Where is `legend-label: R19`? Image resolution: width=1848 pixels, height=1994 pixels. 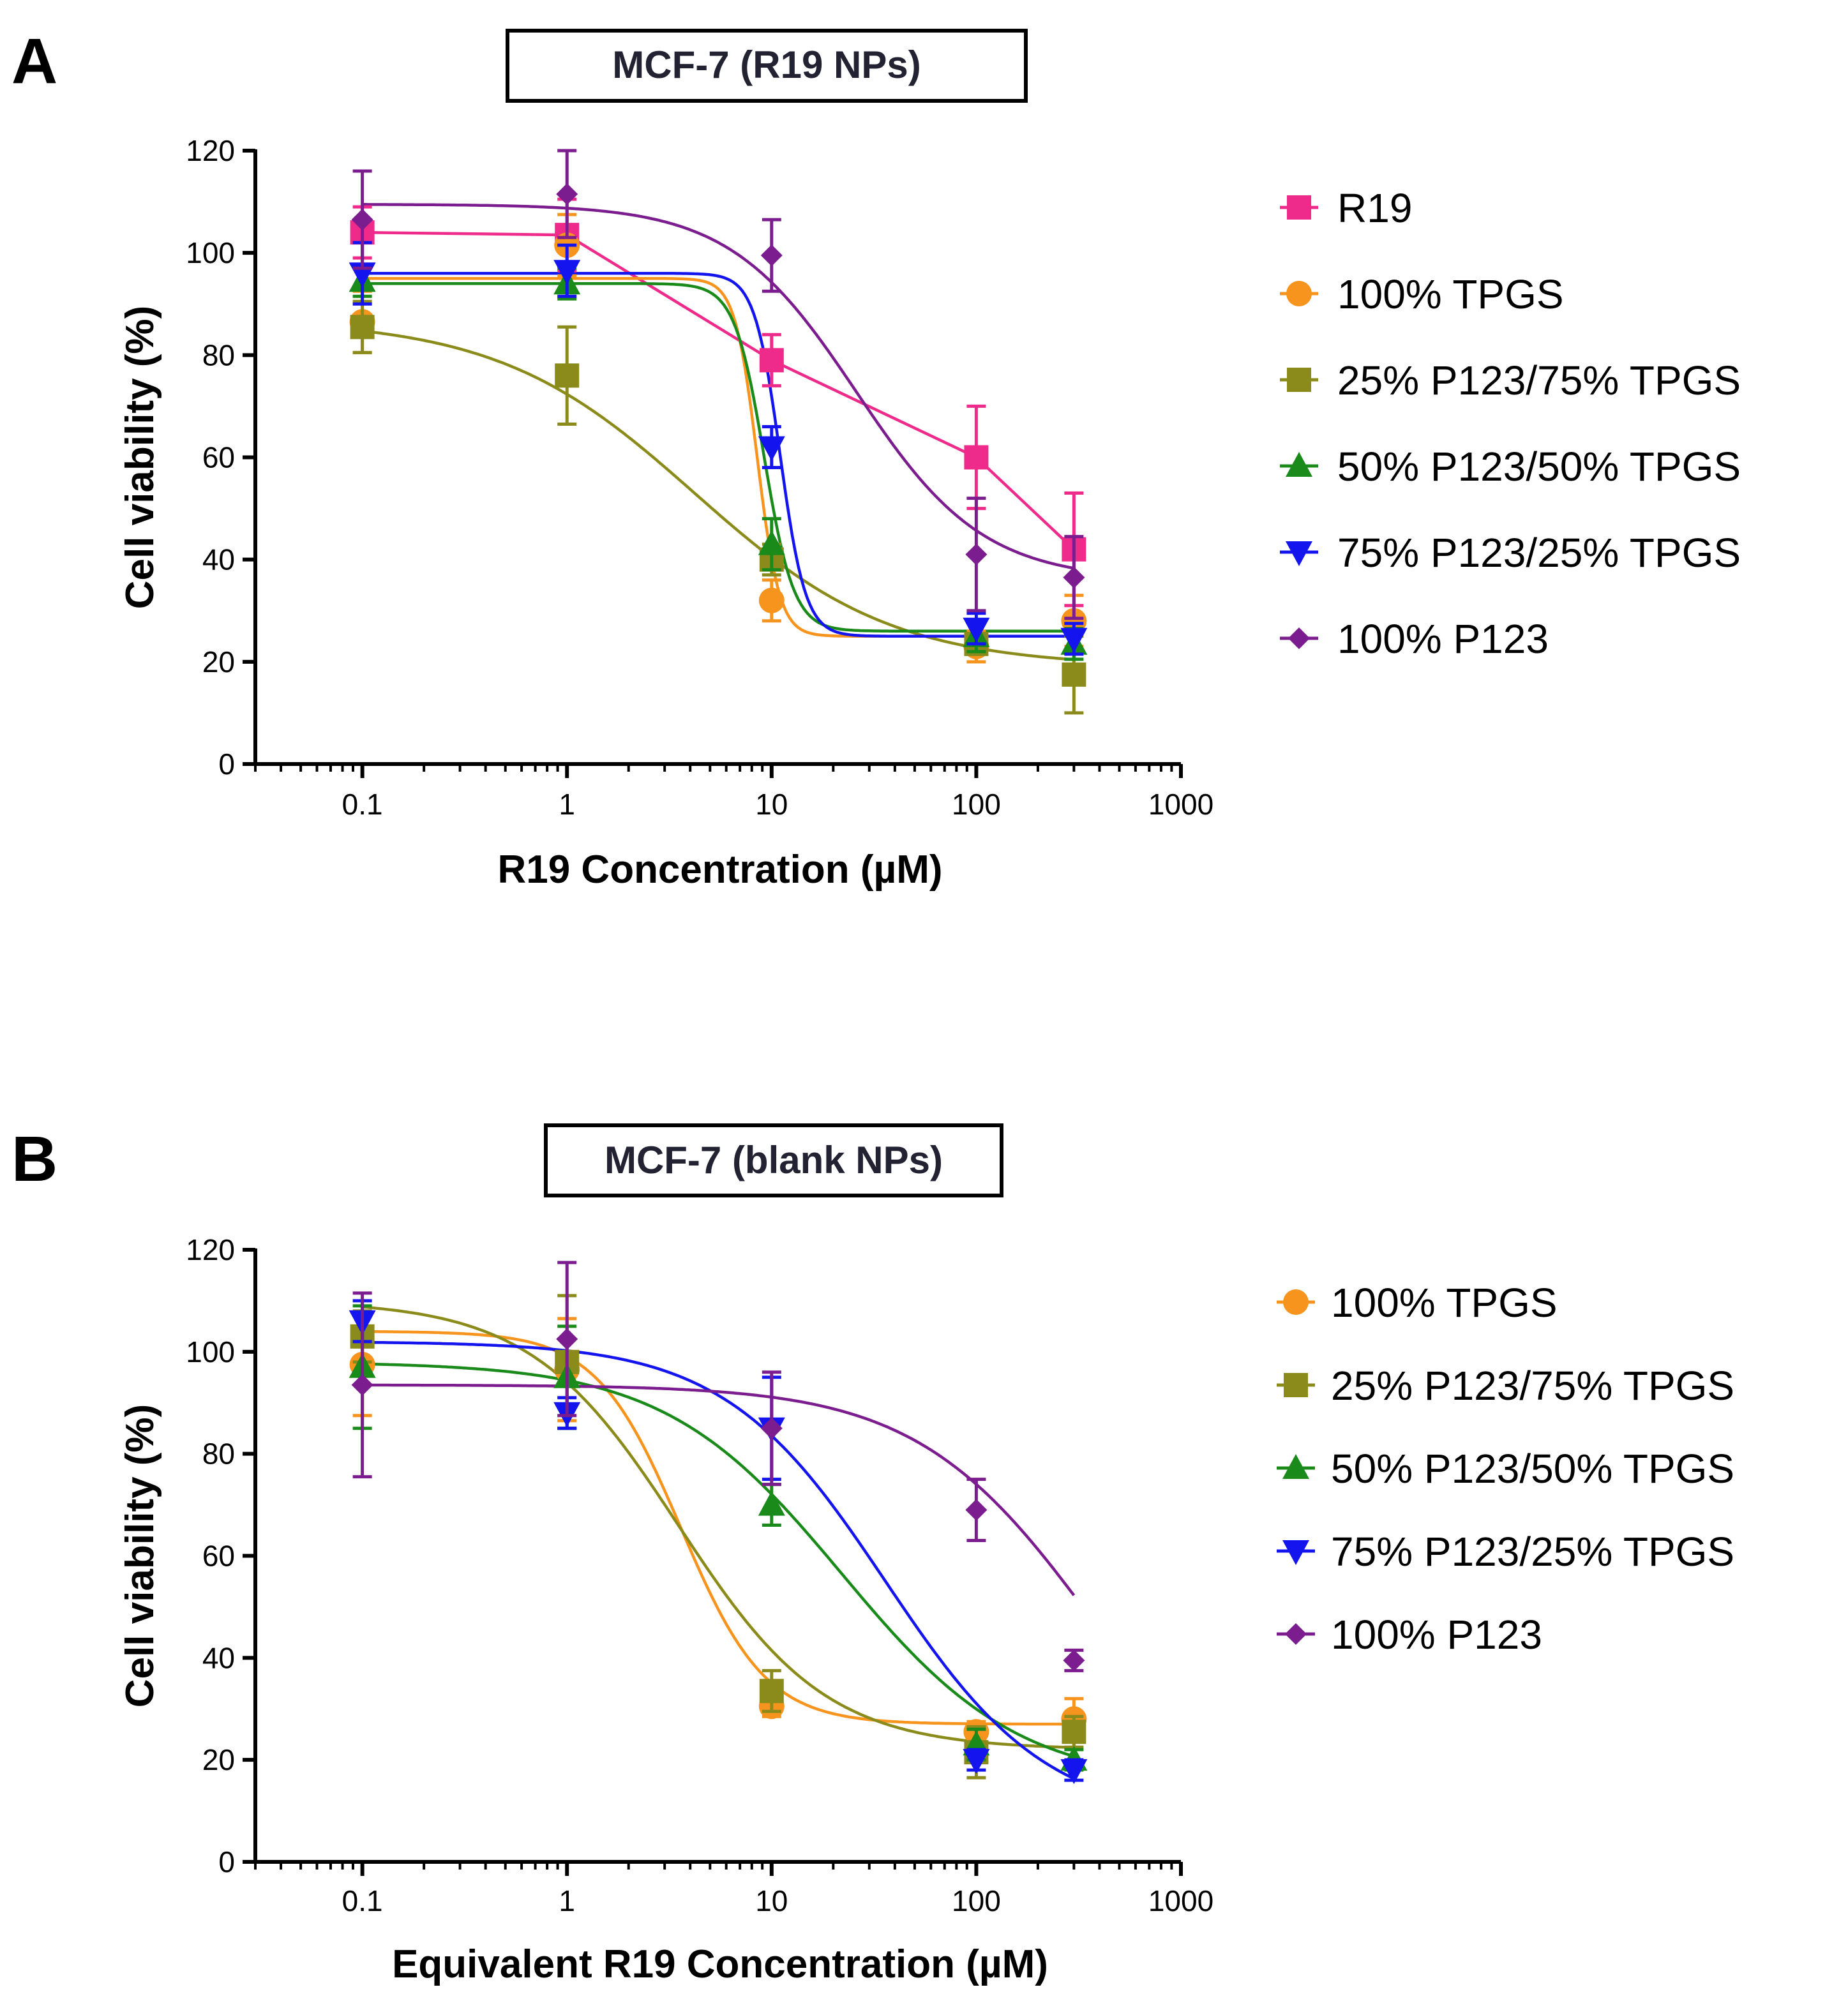 legend-label: R19 is located at coordinates (1374, 208).